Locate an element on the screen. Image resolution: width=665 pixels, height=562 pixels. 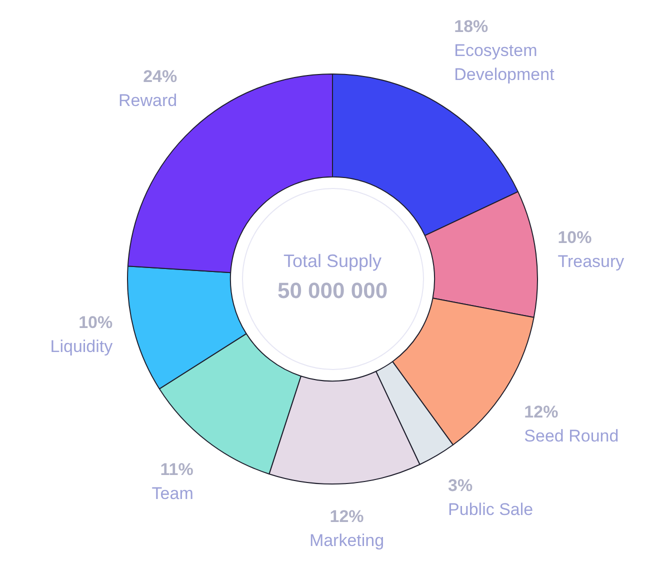
data-label: 3% is located at coordinates (460, 486).